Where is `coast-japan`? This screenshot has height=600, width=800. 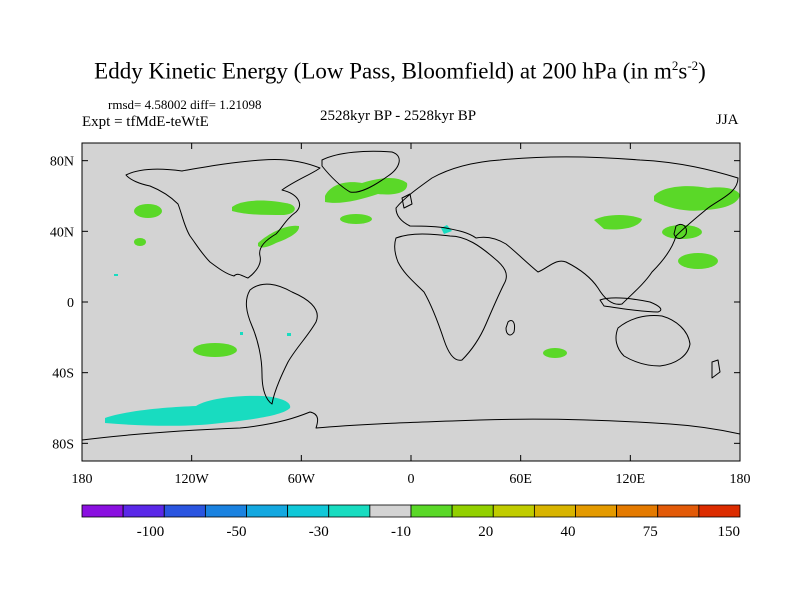 coast-japan is located at coordinates (680, 231).